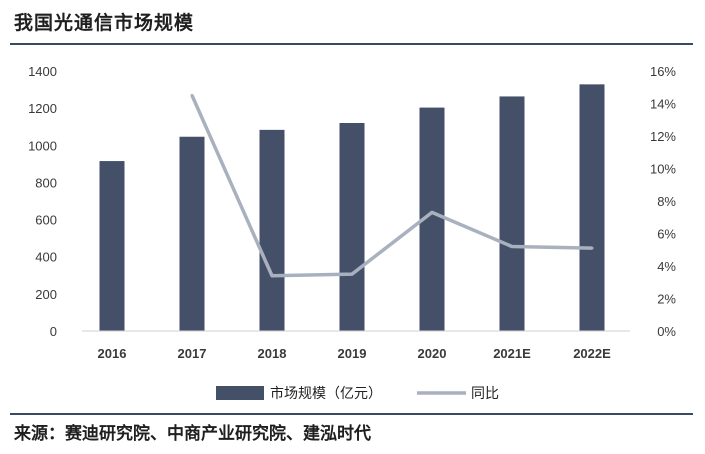 The height and width of the screenshot is (454, 705). Describe the element at coordinates (592, 353) in the screenshot. I see `x-axis-tick-label: 2022E` at that location.